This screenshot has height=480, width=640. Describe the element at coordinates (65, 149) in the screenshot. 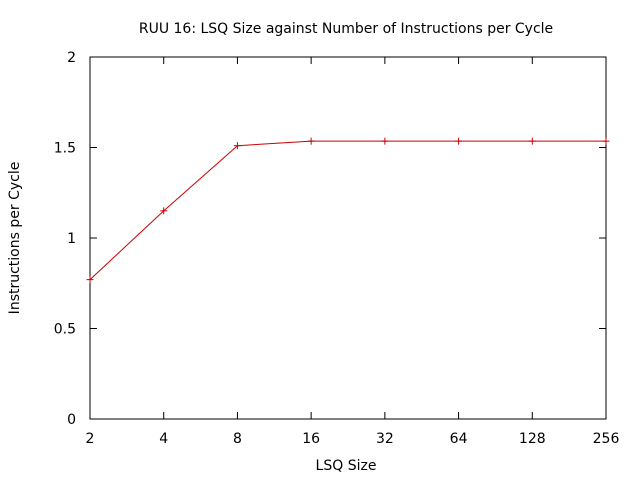

I see `y-tick-label: 1.5` at that location.